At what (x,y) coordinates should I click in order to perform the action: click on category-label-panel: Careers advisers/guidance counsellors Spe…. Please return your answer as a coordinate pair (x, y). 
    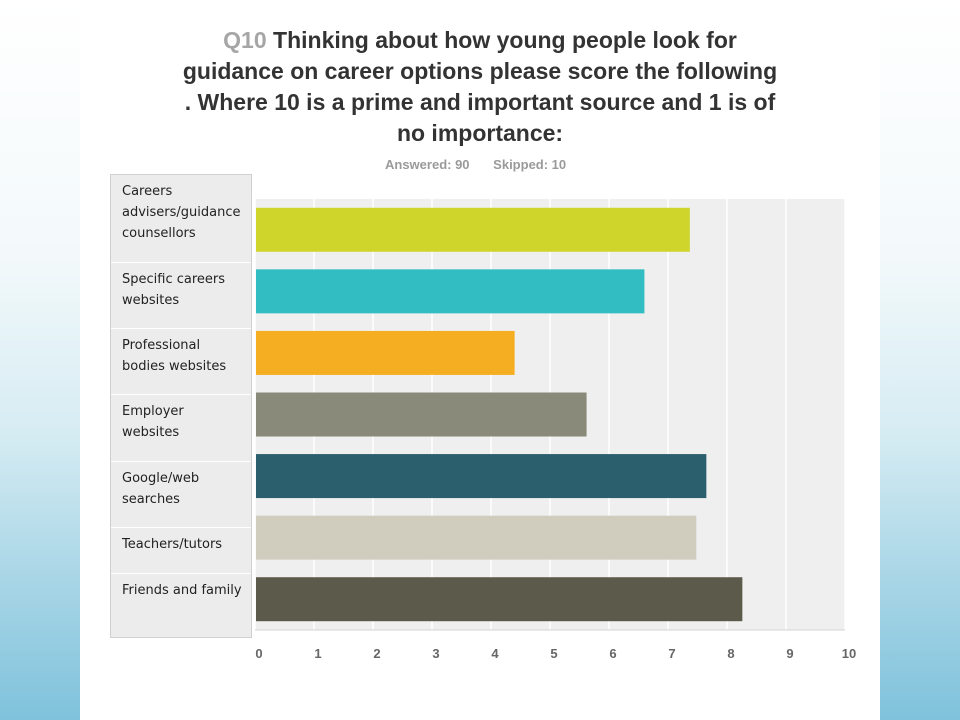
    Looking at the image, I should click on (181, 406).